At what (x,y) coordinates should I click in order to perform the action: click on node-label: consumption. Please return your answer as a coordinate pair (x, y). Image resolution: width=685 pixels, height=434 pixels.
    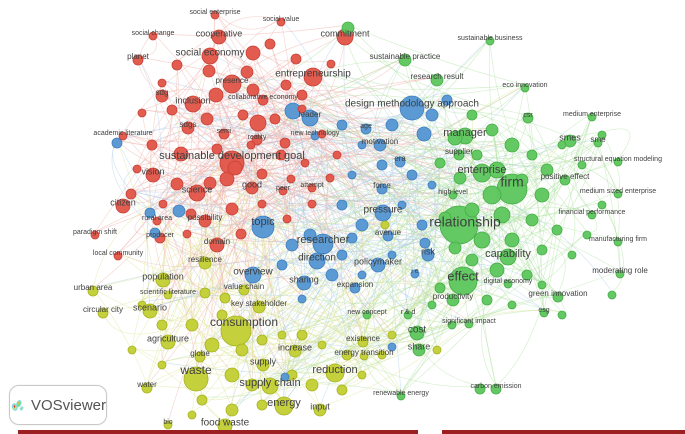
    Looking at the image, I should click on (244, 322).